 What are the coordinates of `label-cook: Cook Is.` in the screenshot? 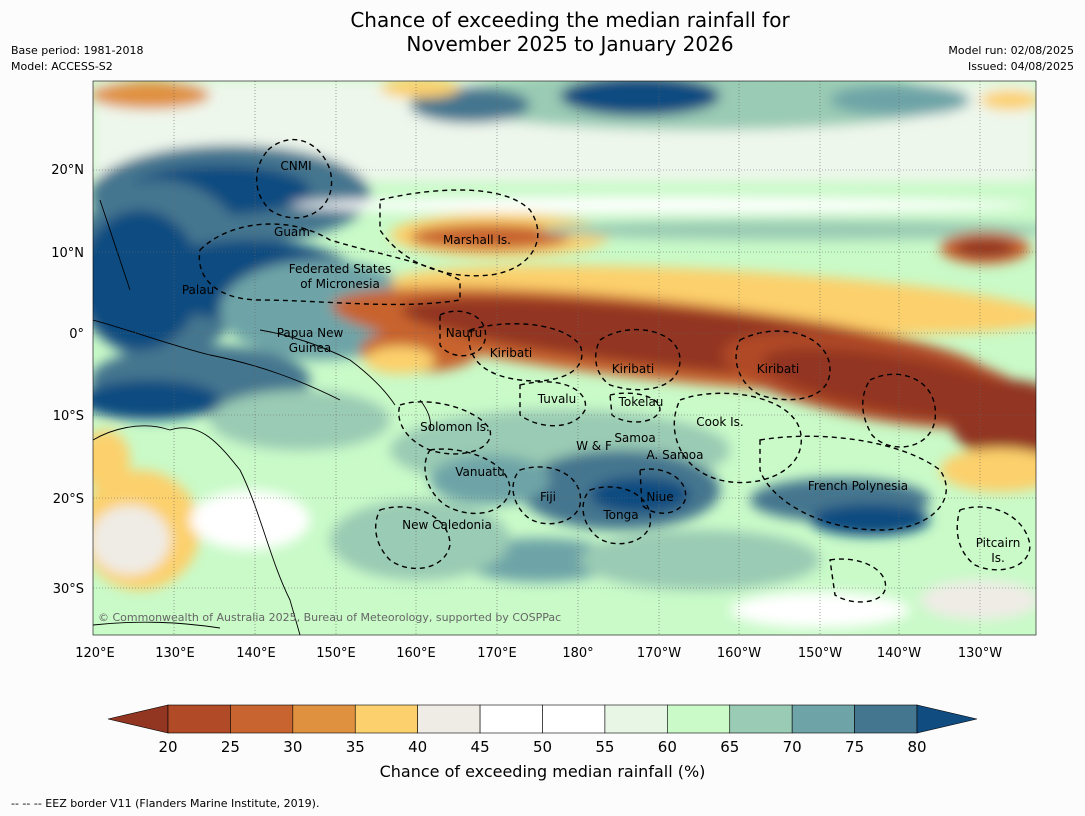 It's located at (719, 422).